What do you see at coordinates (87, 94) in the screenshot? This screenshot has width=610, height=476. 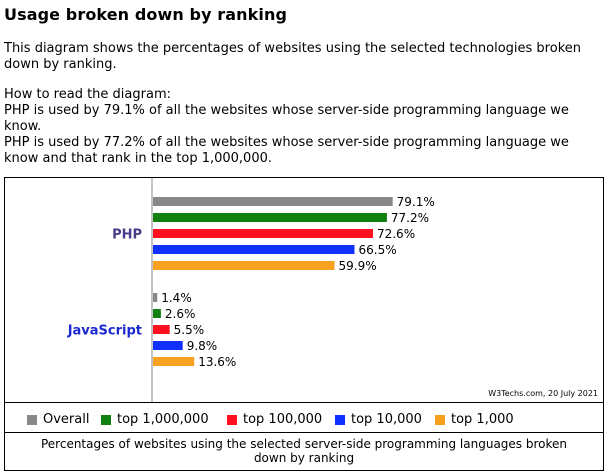 I see `how-to-read-title: How to read the diagram:` at bounding box center [87, 94].